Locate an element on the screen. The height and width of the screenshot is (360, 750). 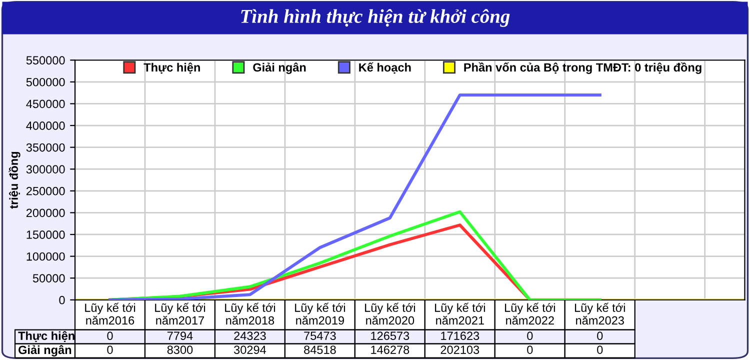
legend-label: Phần vốn của Bộ trong TMĐT: 0 triệu đồng is located at coordinates (583, 68).